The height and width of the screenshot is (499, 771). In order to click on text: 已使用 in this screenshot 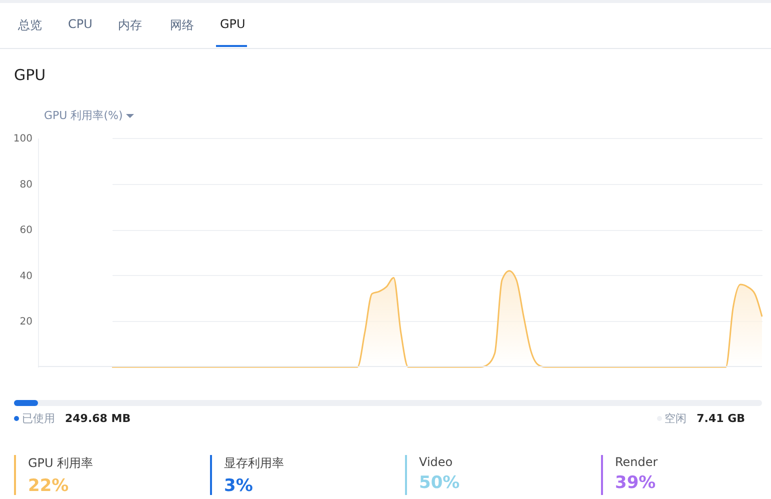, I will do `click(38, 418)`.